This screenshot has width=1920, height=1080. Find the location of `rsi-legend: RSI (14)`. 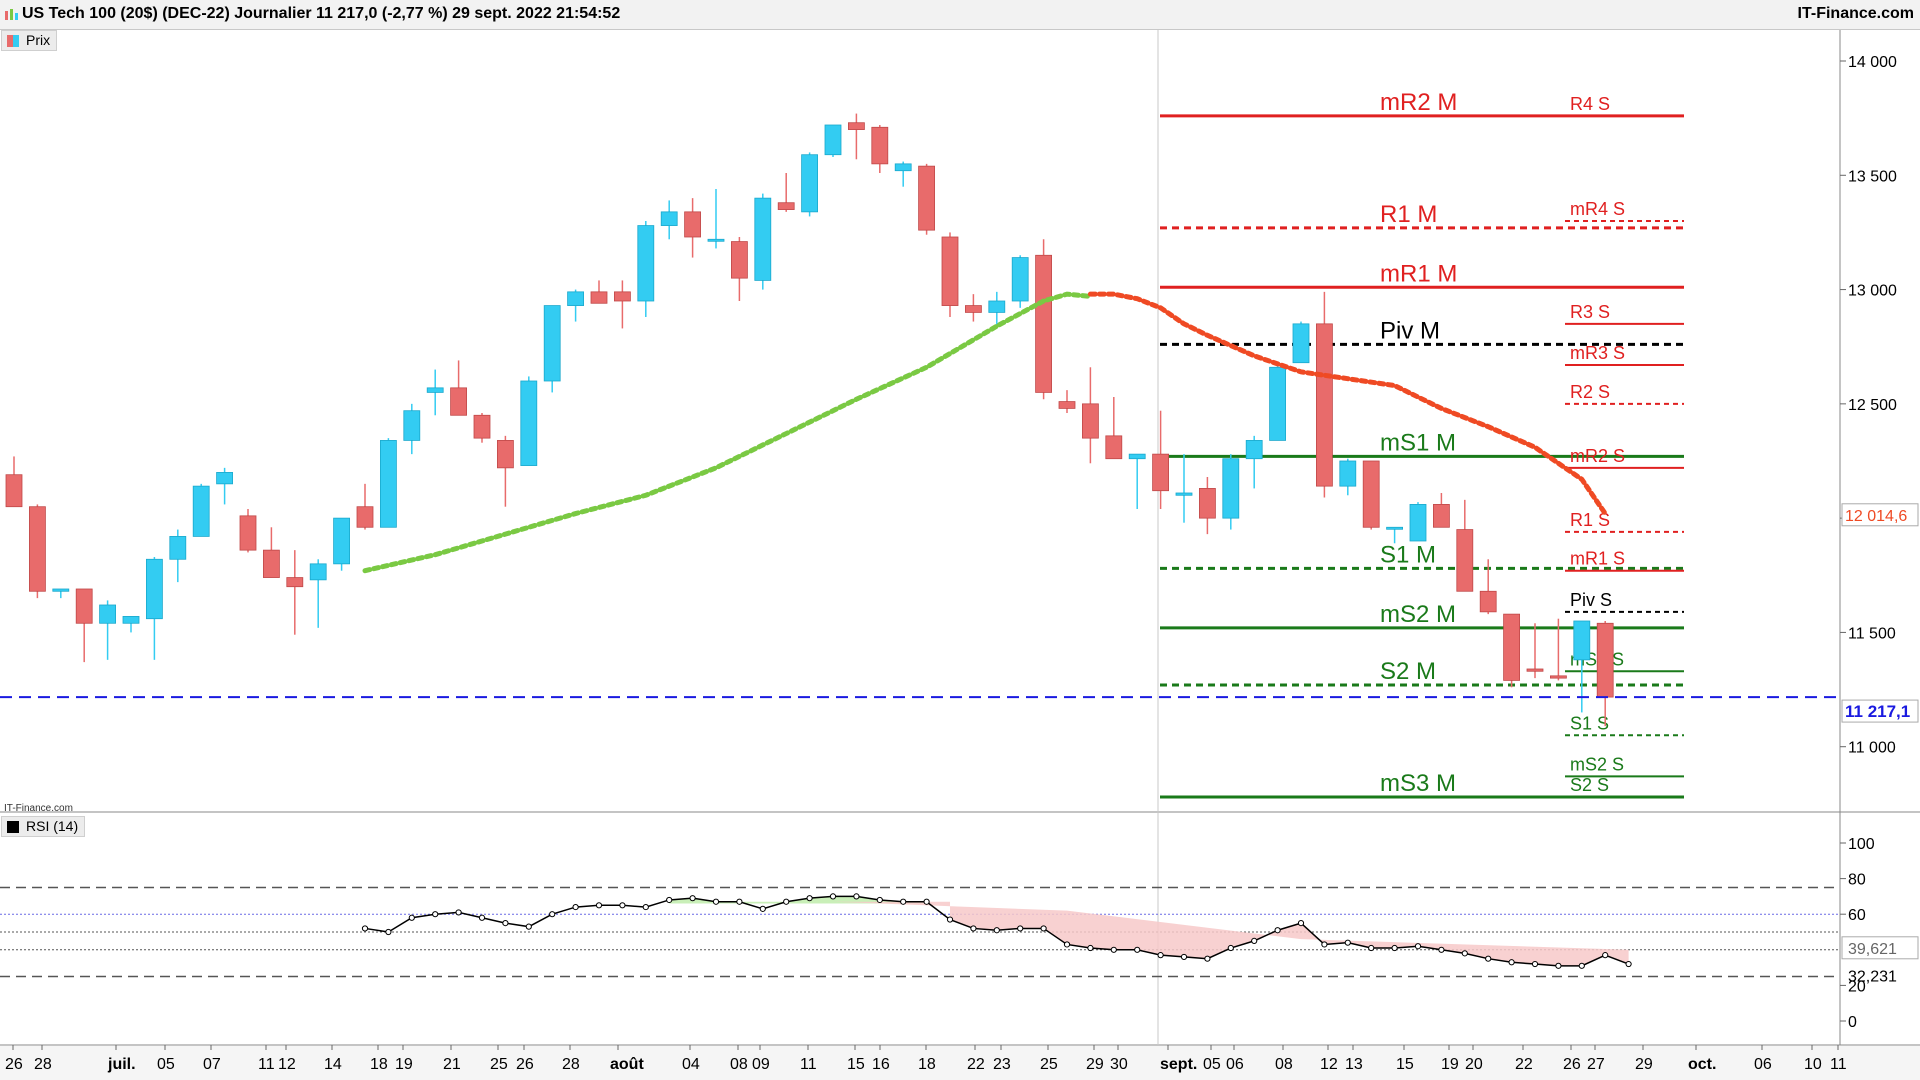

rsi-legend: RSI (14) is located at coordinates (43, 826).